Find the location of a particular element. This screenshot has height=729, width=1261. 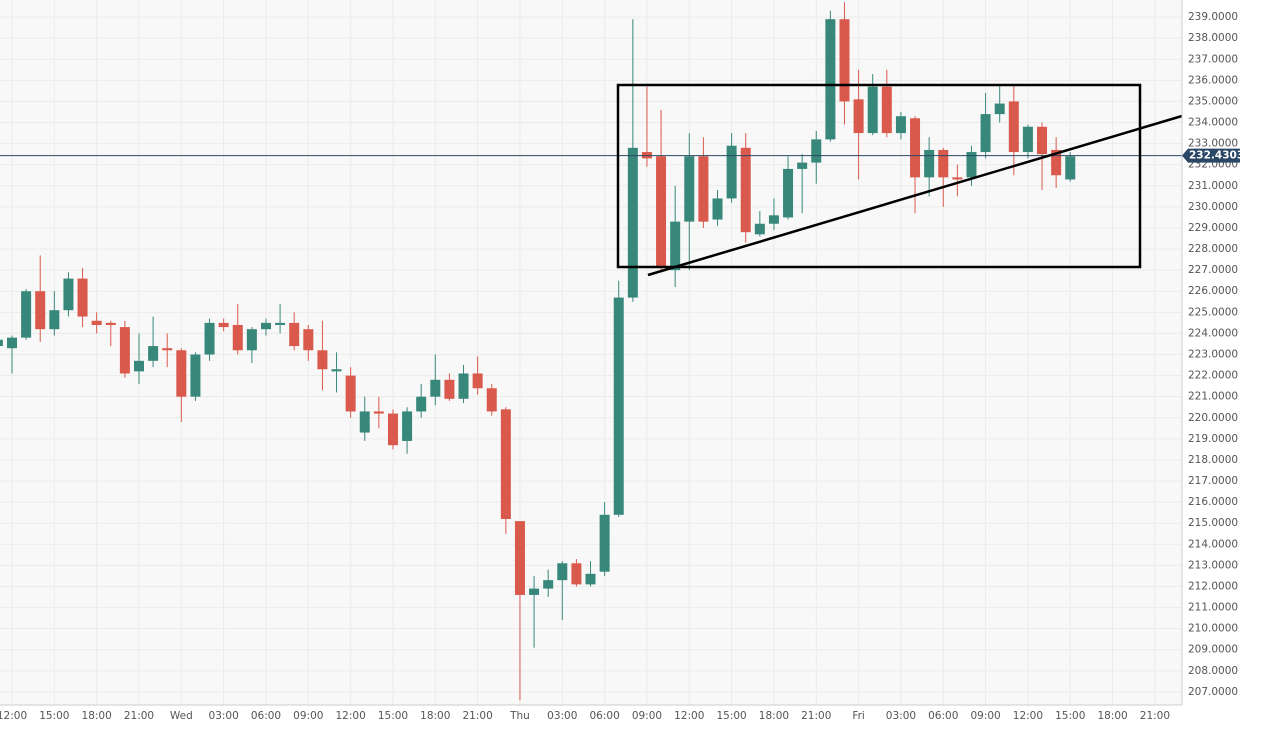

y-tick-label: 228.0000 is located at coordinates (1213, 249).